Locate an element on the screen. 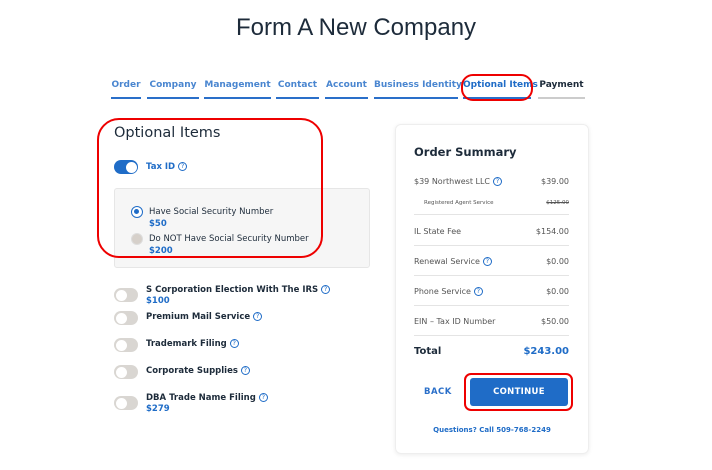 The image size is (712, 470). back-button: BACK is located at coordinates (438, 392).